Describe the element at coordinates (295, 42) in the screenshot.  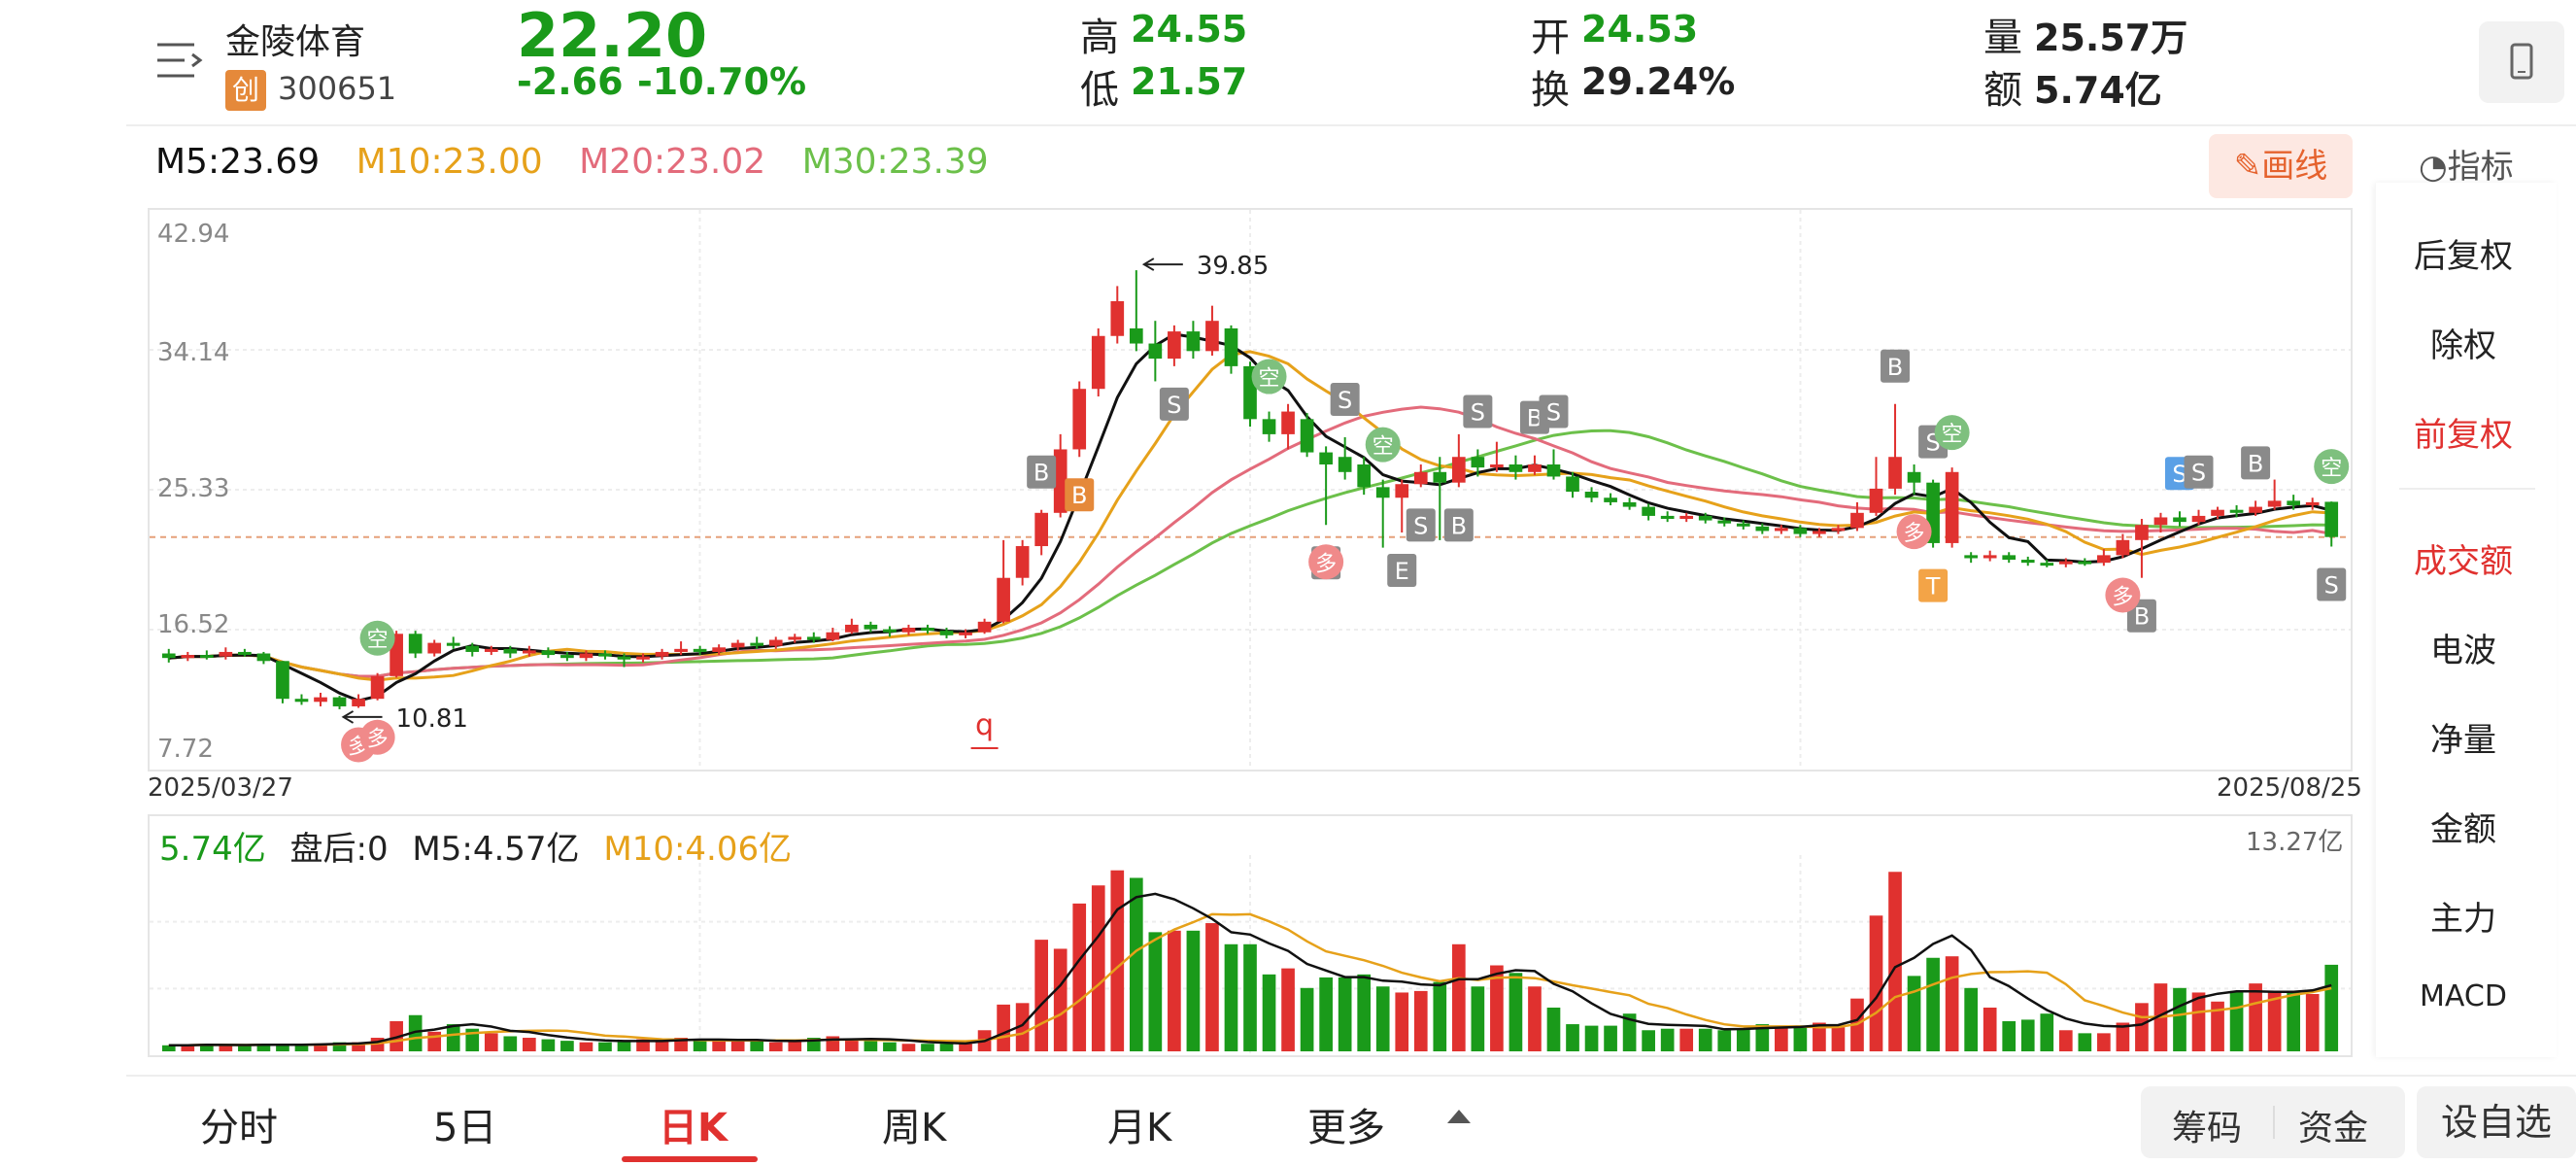
I see `stock-name: 金陵体育` at that location.